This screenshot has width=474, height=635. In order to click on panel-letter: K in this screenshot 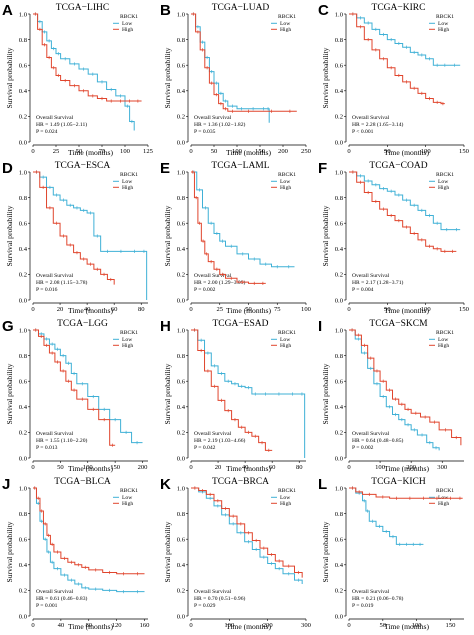, I will do `click(165, 484)`.